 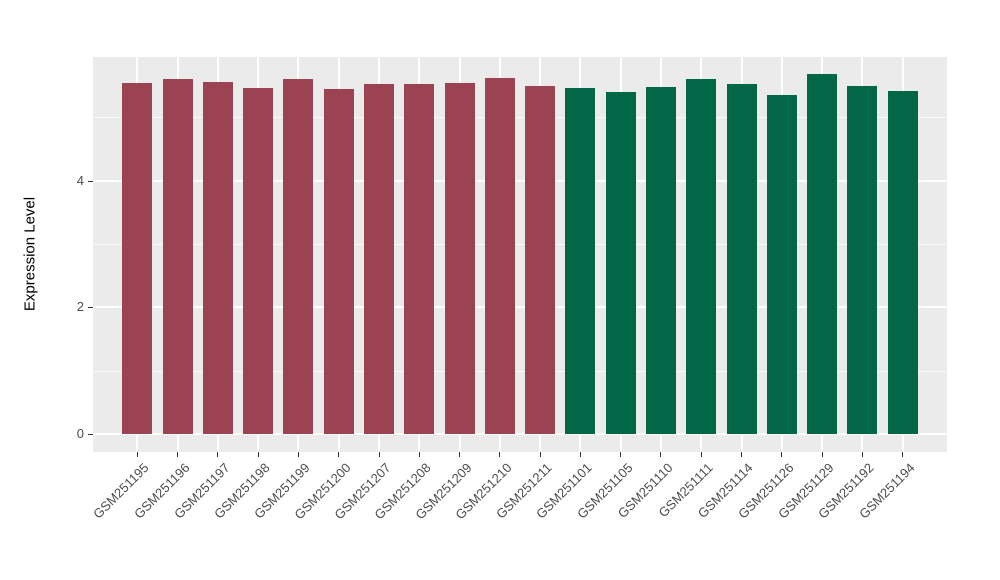 What do you see at coordinates (80, 433) in the screenshot?
I see `y-tick-label: 0` at bounding box center [80, 433].